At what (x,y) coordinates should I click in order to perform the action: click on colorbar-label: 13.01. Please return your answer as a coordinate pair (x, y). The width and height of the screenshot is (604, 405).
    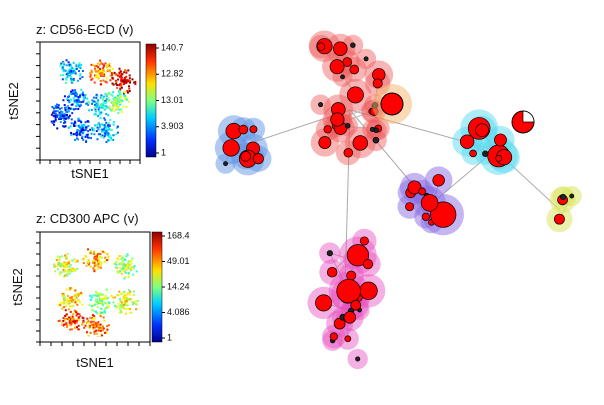
    Looking at the image, I should click on (172, 100).